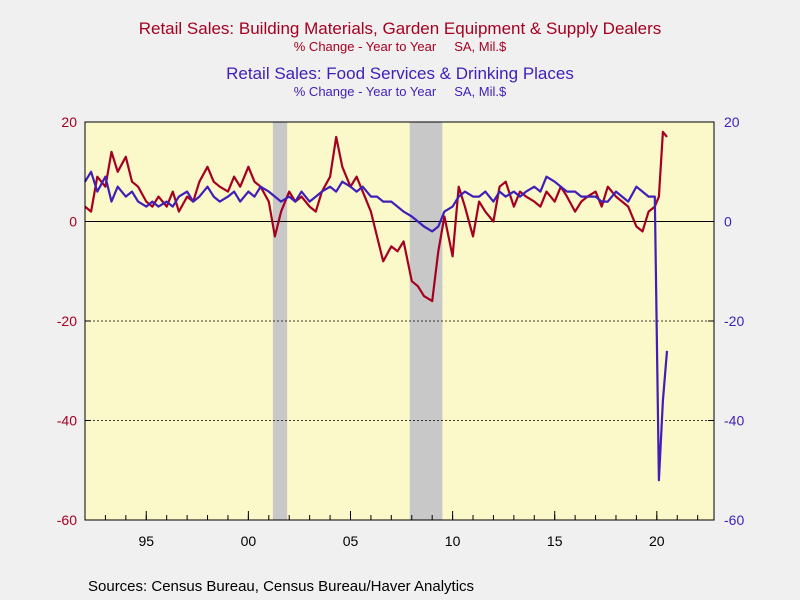 Image resolution: width=800 pixels, height=600 pixels. Describe the element at coordinates (400, 46) in the screenshot. I see `series1-subtitle: % Change - Year to Year SA, Mil.$` at that location.